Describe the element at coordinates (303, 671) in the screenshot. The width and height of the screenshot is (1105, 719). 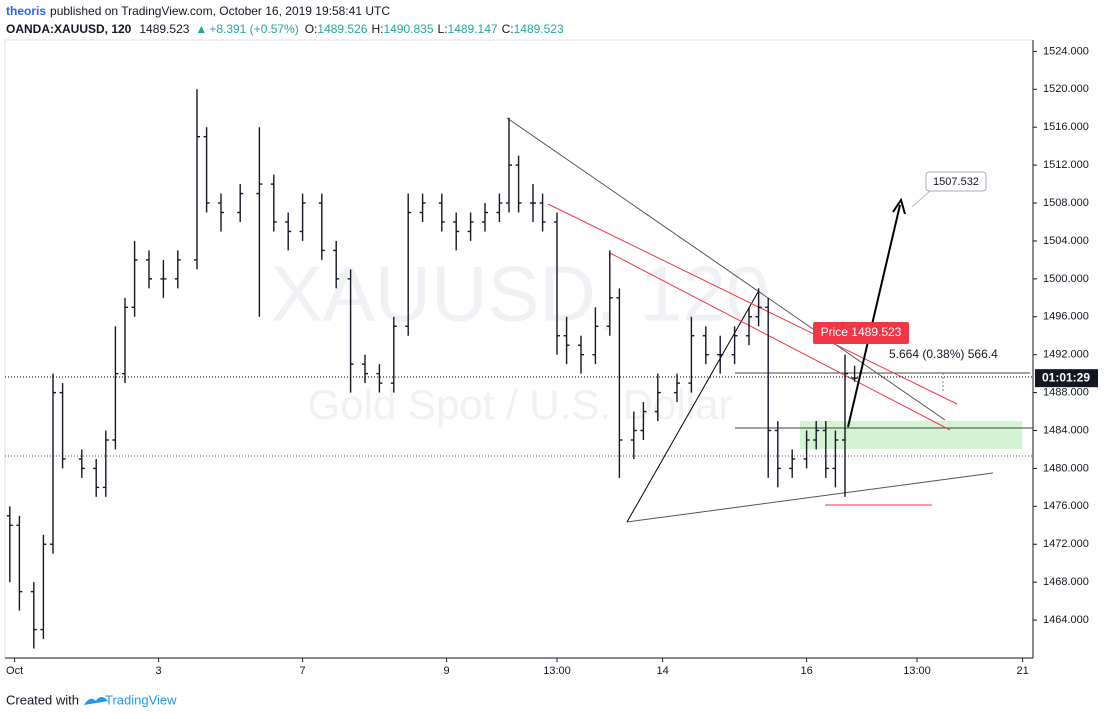
I see `x-tick-label: 7` at that location.